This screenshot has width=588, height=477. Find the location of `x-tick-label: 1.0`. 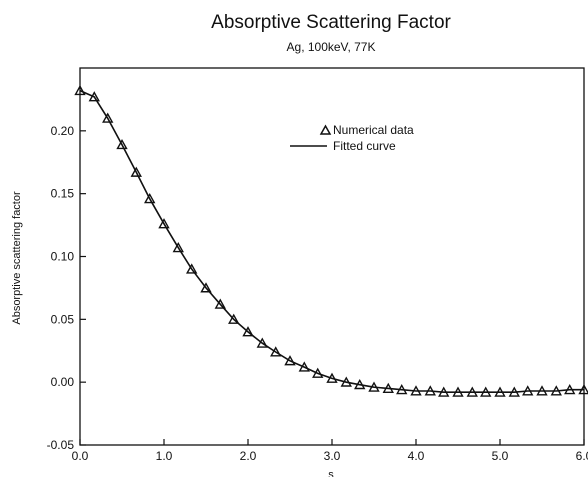

x-tick-label: 1.0 is located at coordinates (164, 456).